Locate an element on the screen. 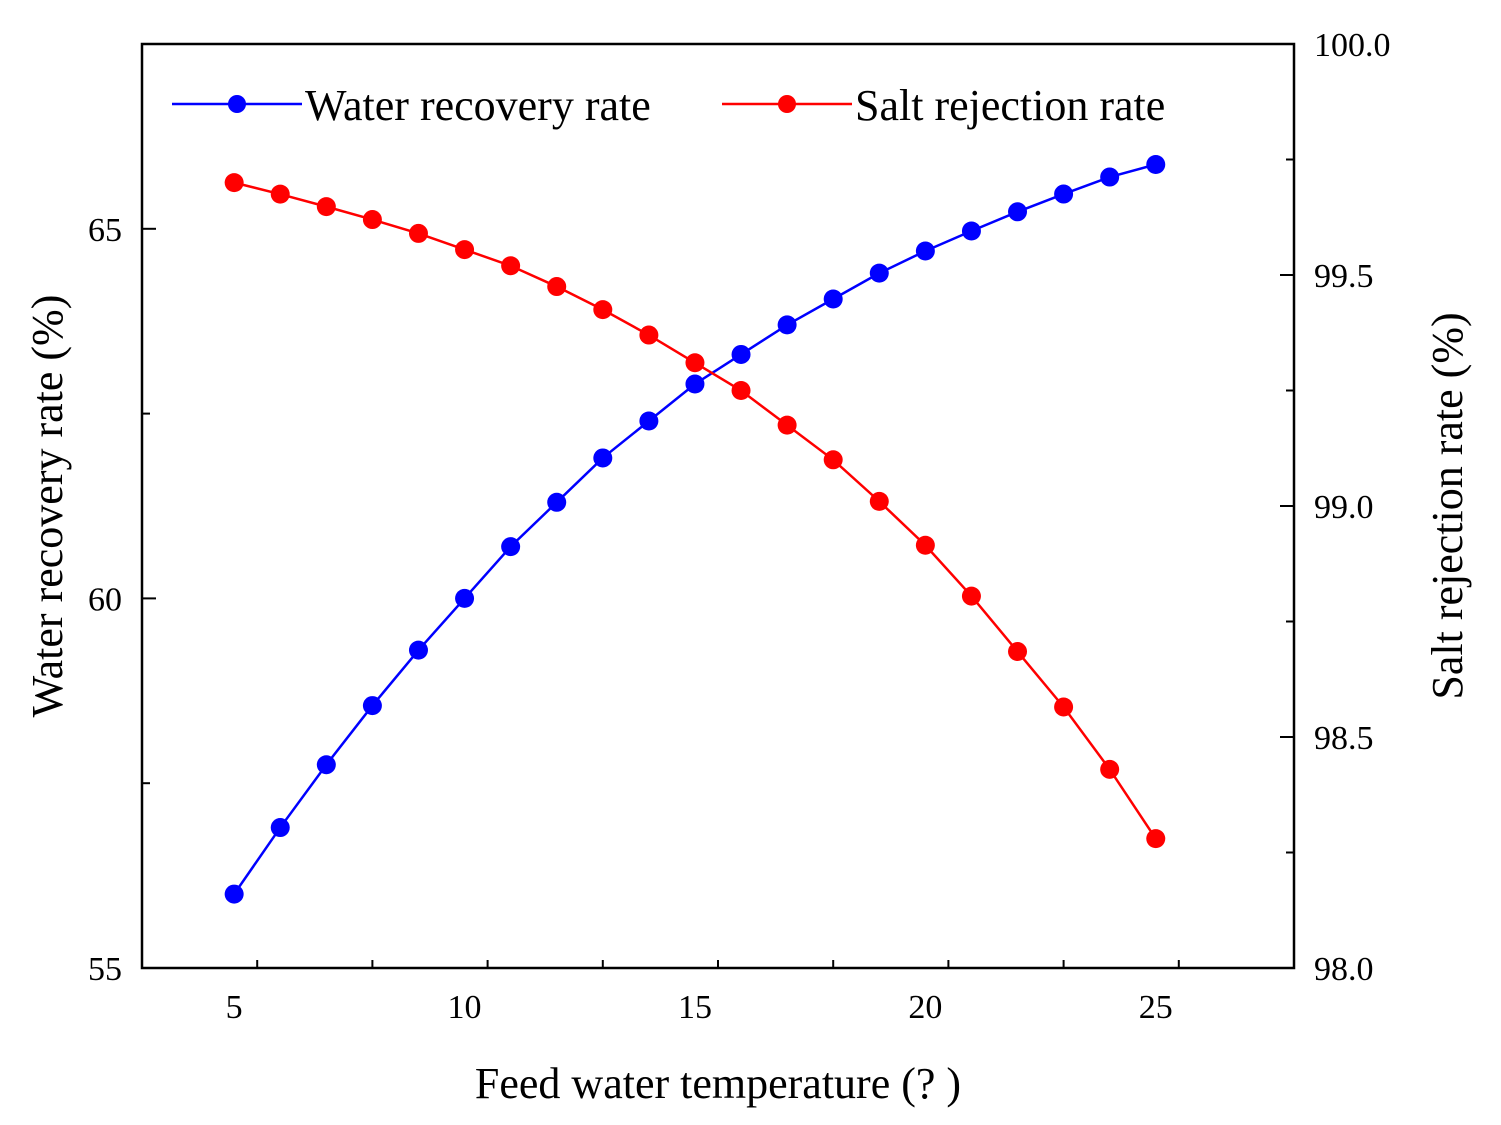 The image size is (1501, 1125). legend-marker-water is located at coordinates (237, 104).